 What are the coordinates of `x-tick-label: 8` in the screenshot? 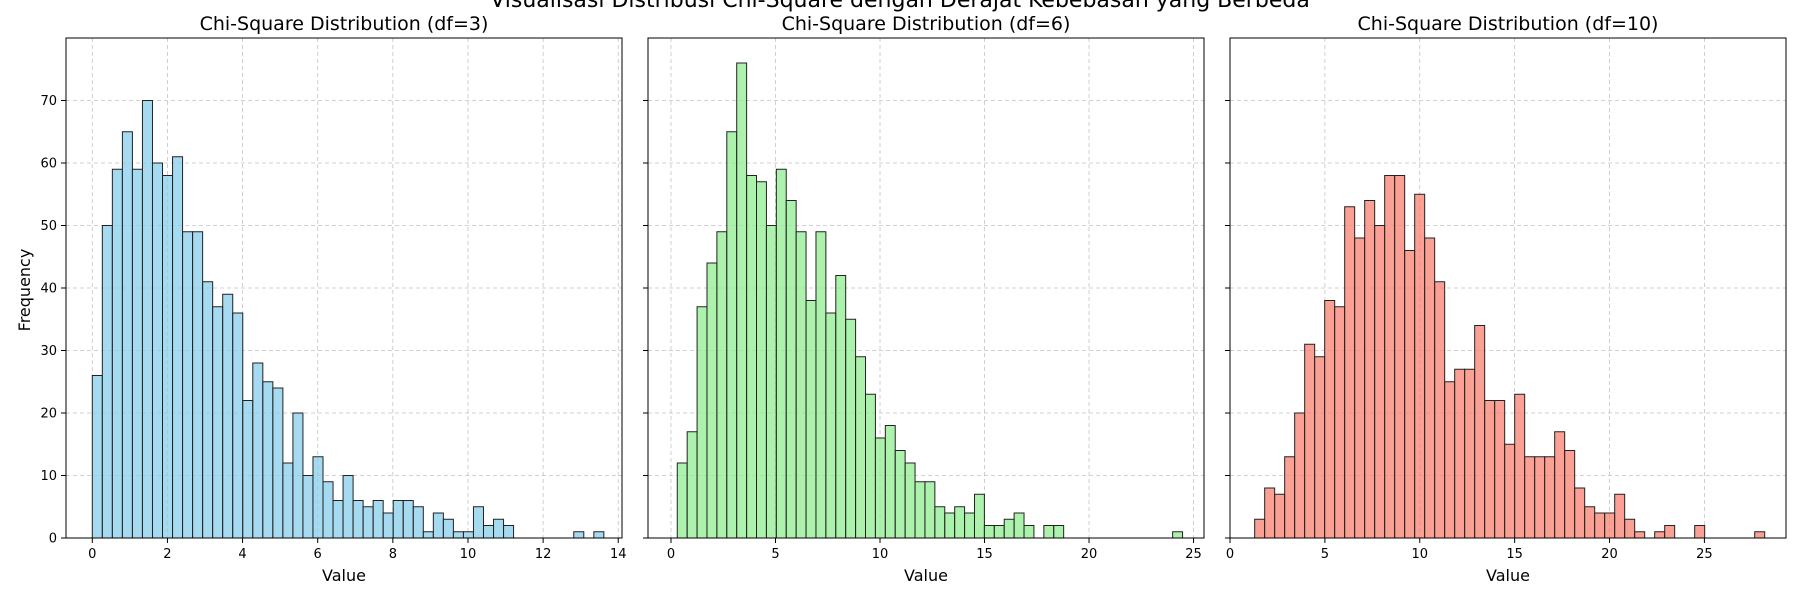 It's located at (393, 554).